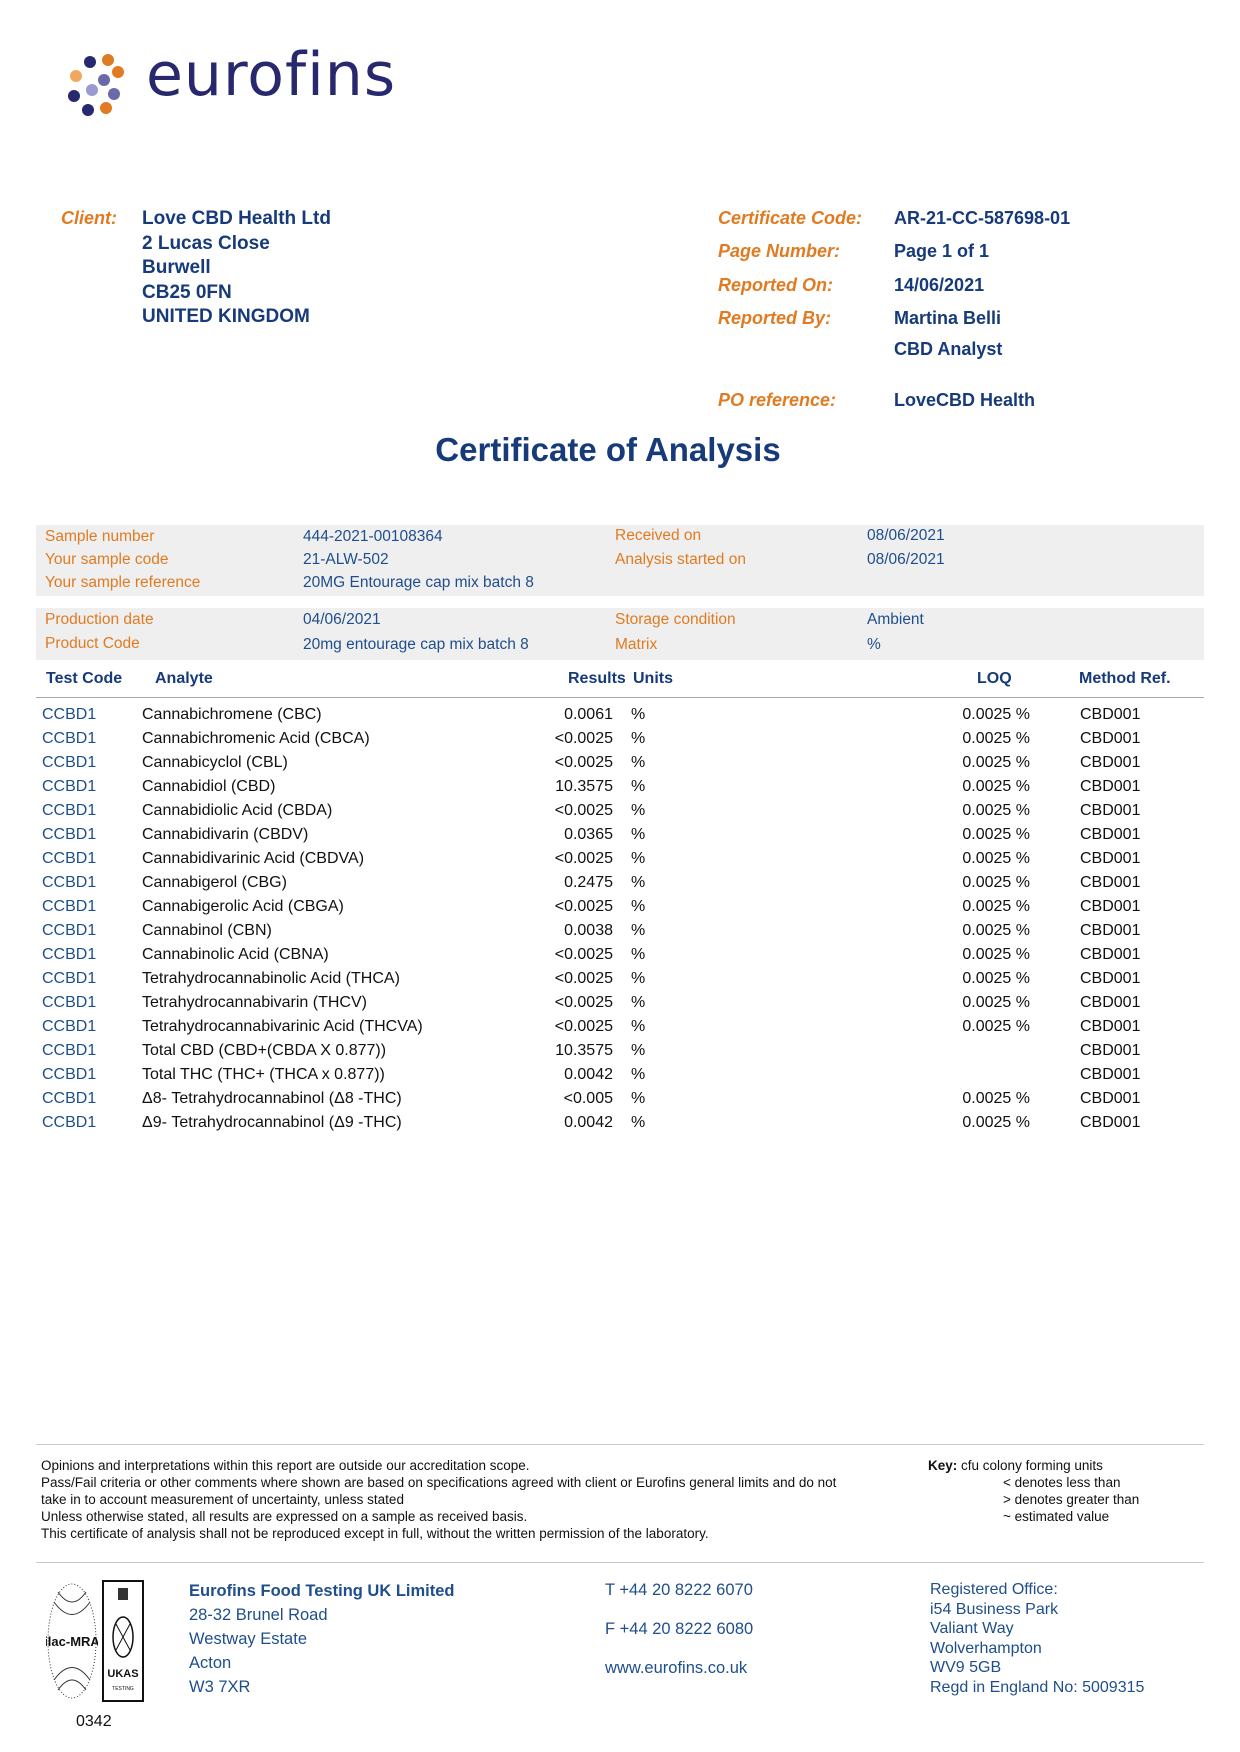  I want to click on client-country: UNITED KINGDOM, so click(226, 316).